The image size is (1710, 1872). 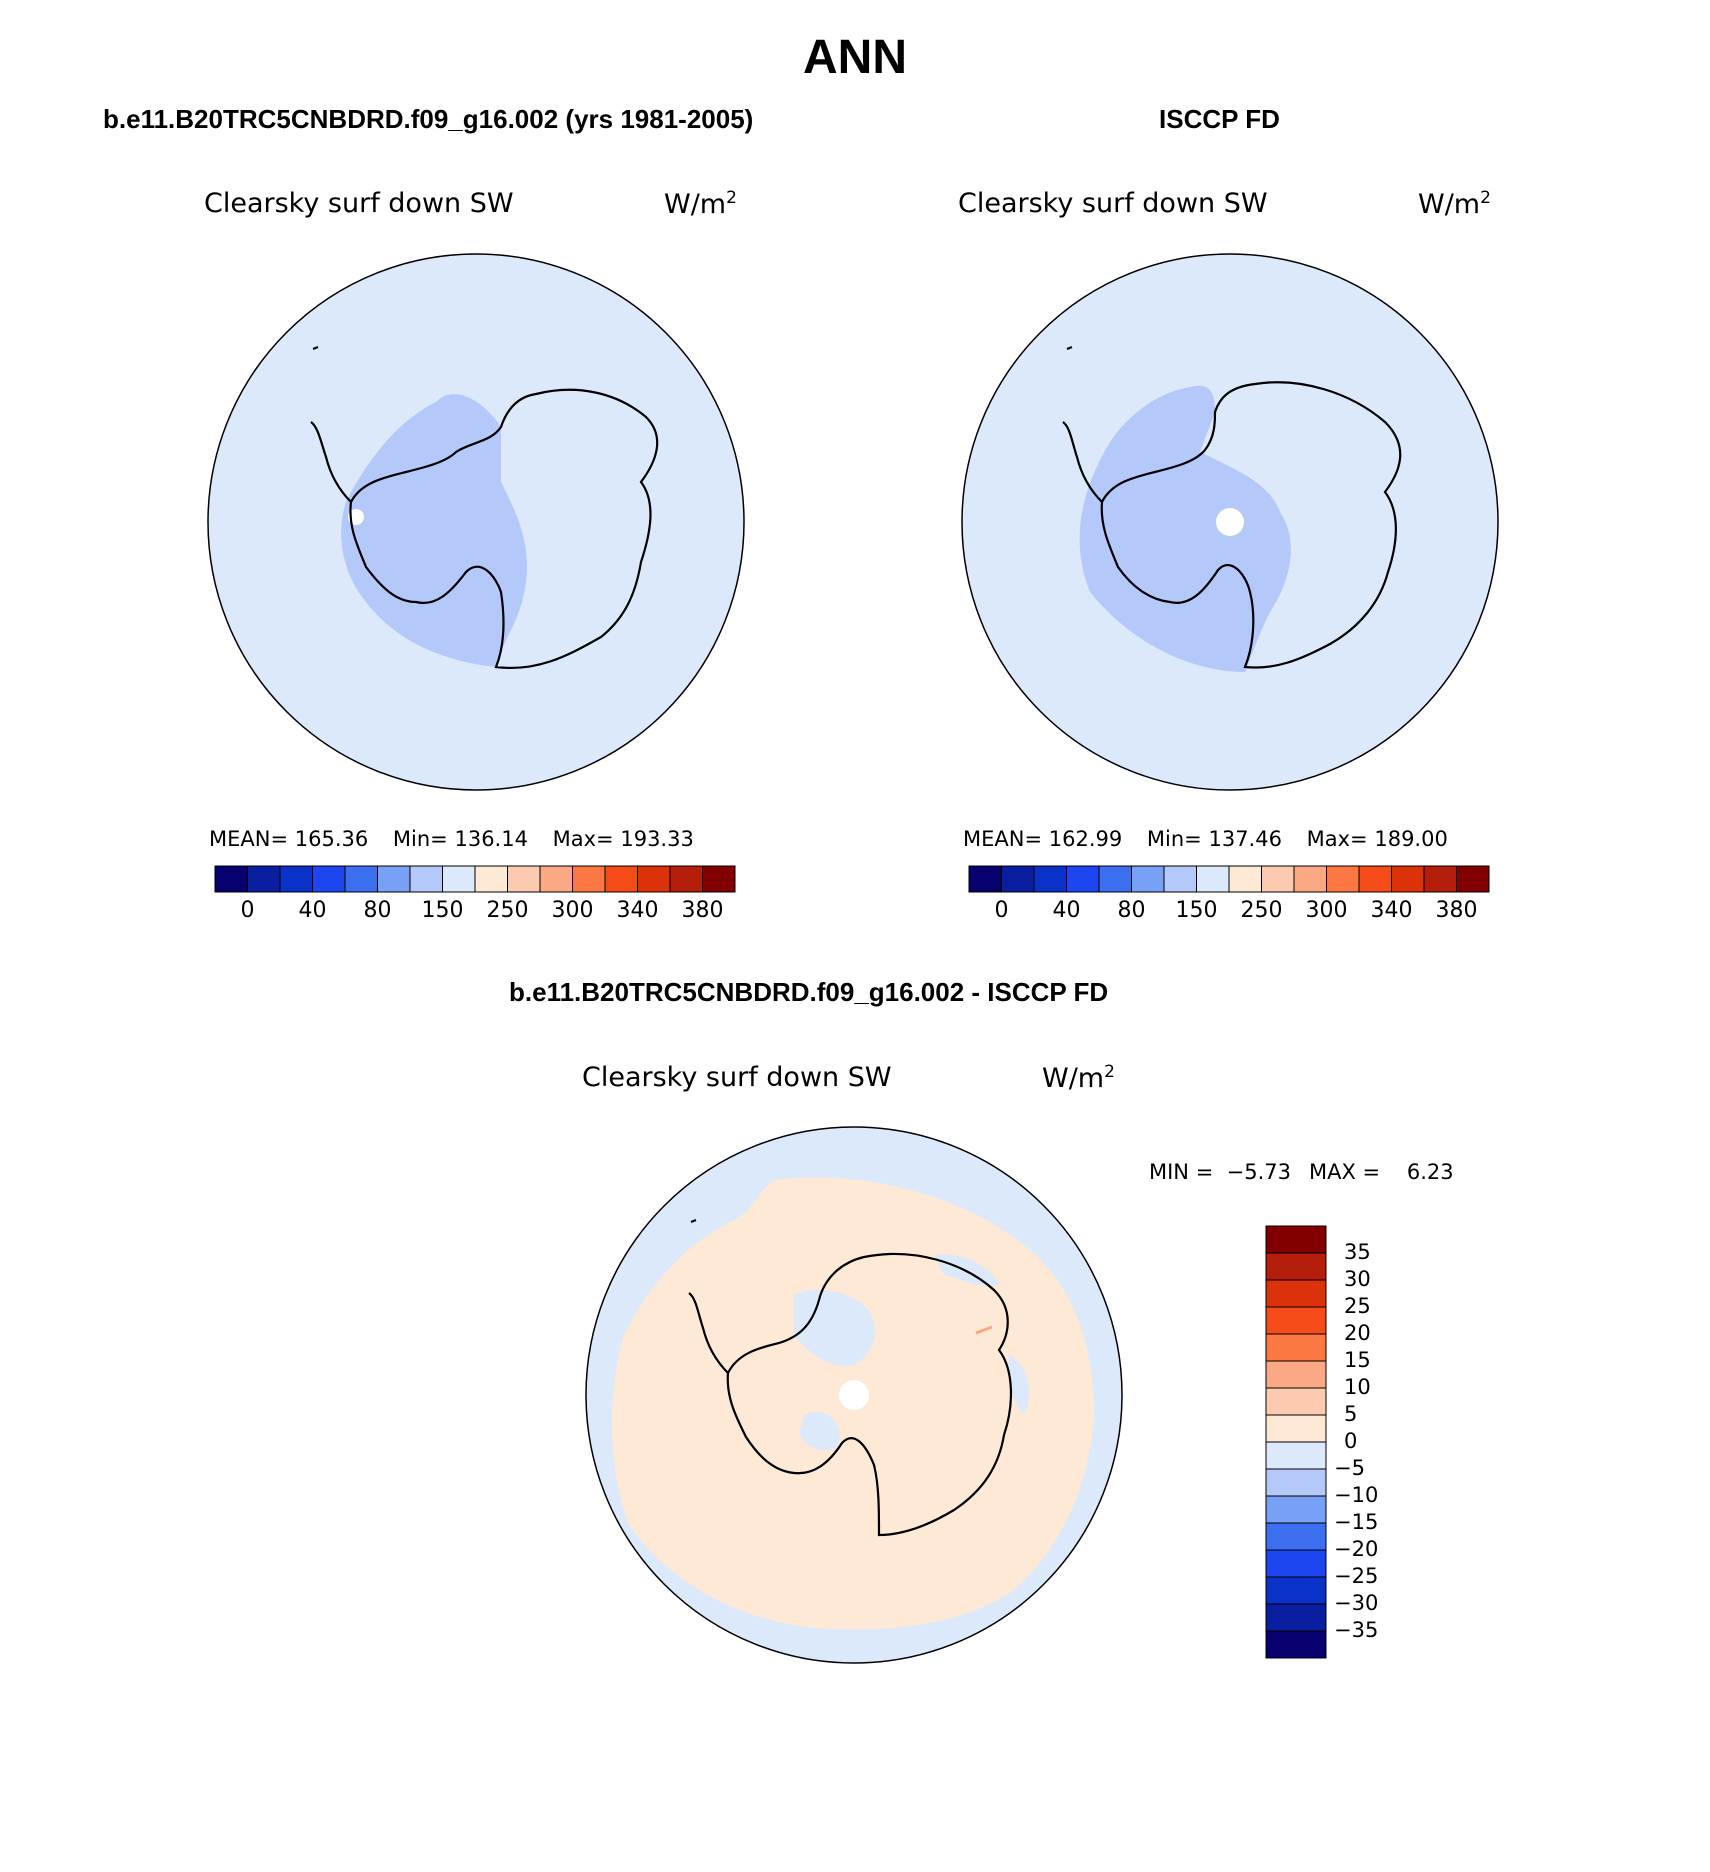 What do you see at coordinates (1301, 1172) in the screenshot?
I see `diff-stats: MIN = −5.73 MAX = 6.23` at bounding box center [1301, 1172].